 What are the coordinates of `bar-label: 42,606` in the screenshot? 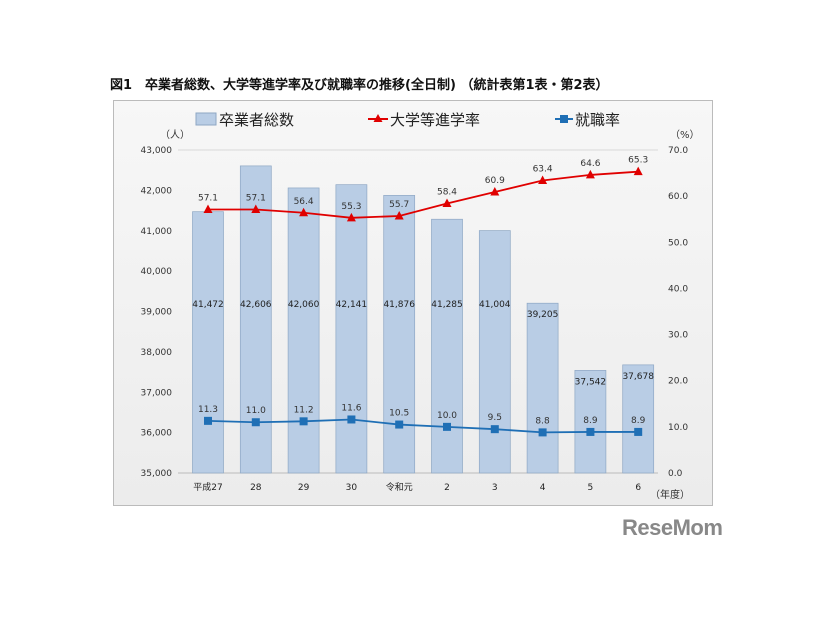 It's located at (256, 305).